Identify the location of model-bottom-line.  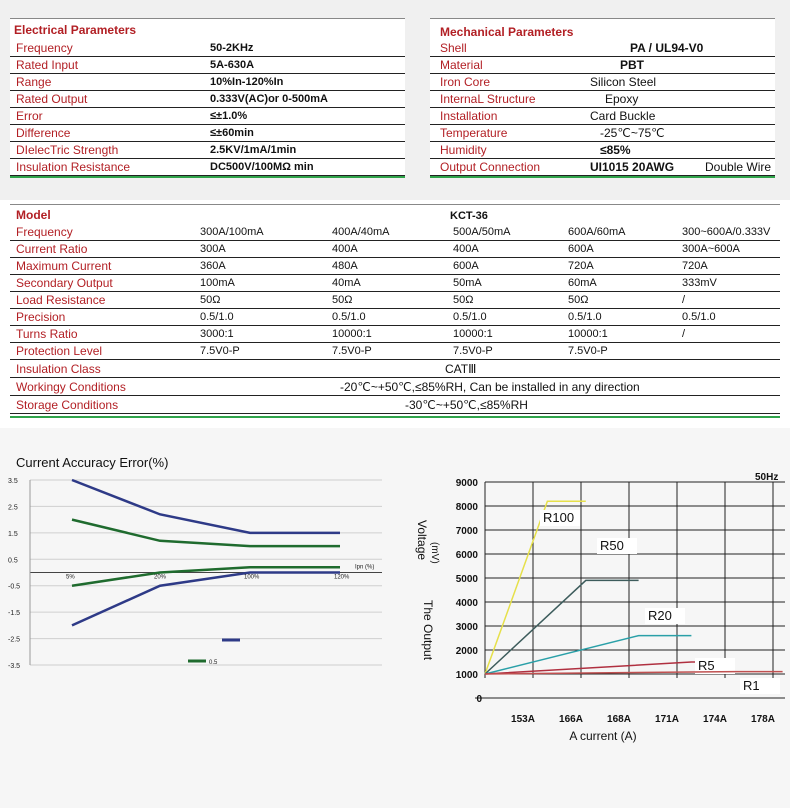
(395, 417).